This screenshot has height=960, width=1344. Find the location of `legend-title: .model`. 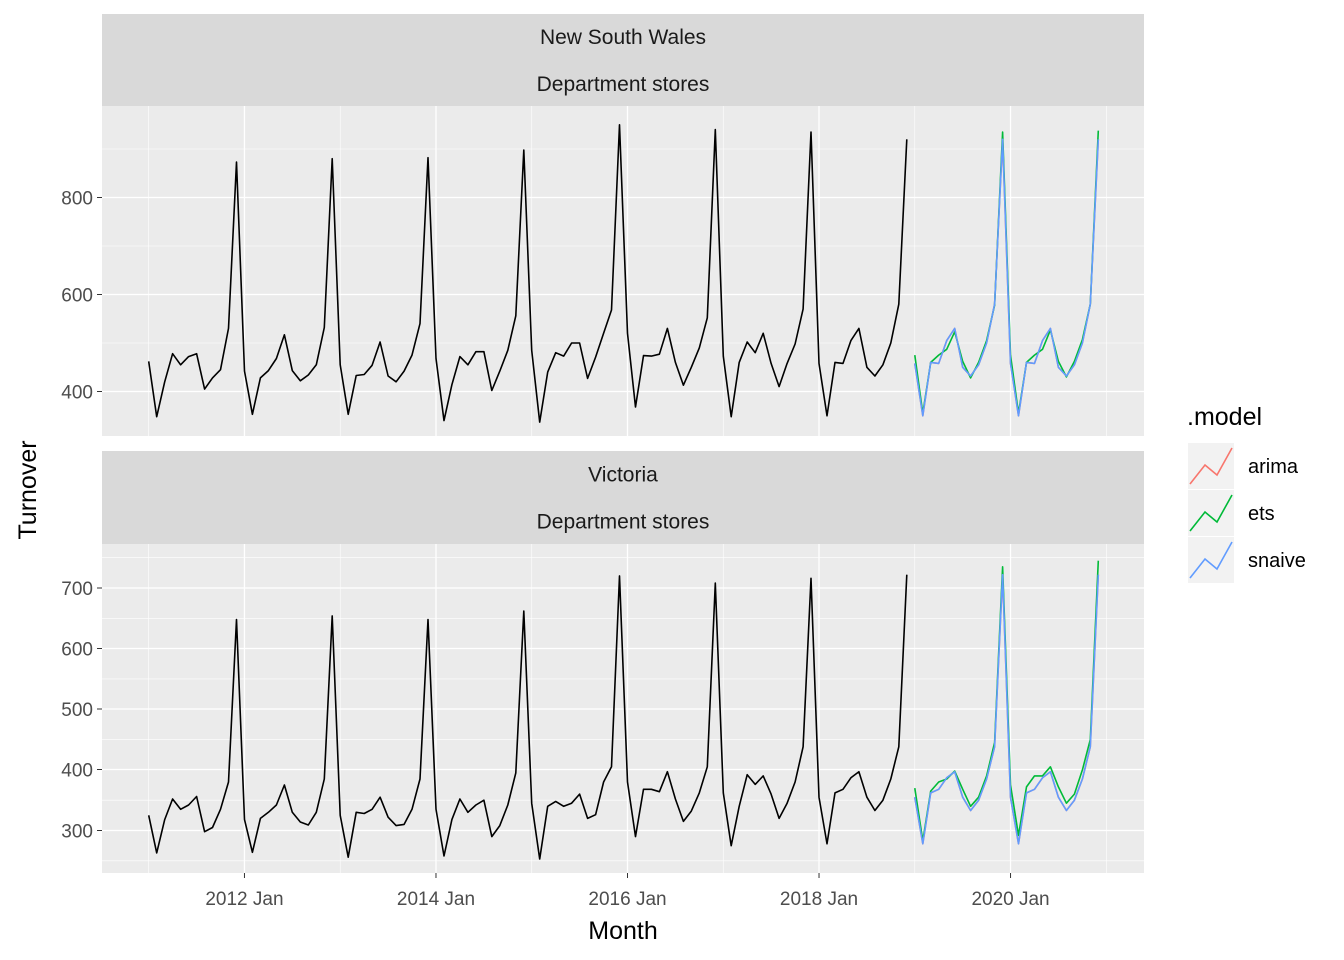

legend-title: .model is located at coordinates (1224, 417).